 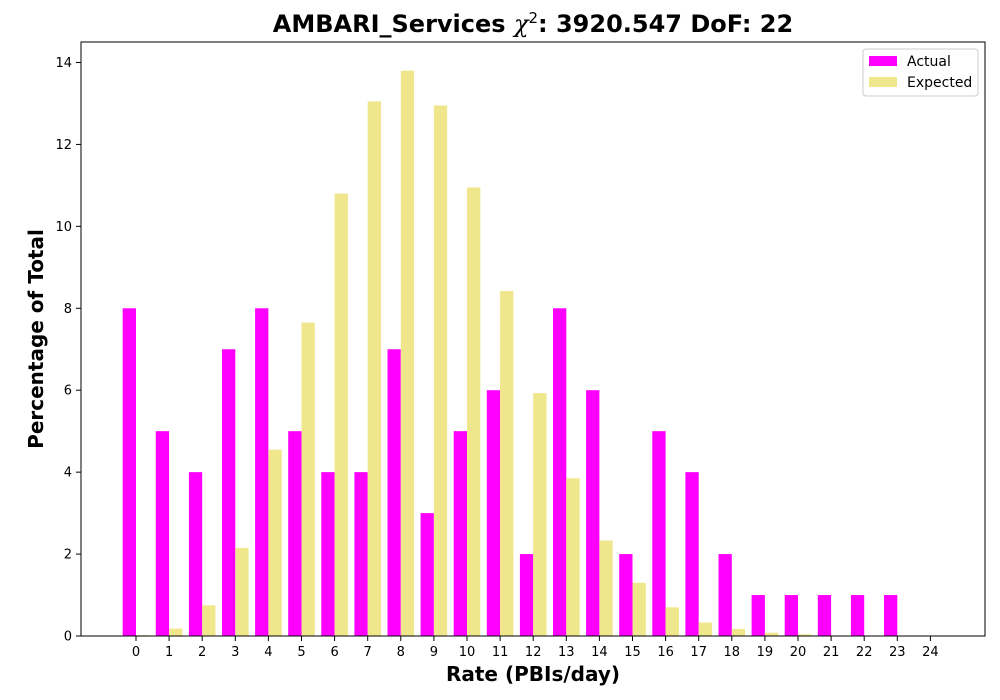 What do you see at coordinates (831, 652) in the screenshot?
I see `x-tick-label-21: 21` at bounding box center [831, 652].